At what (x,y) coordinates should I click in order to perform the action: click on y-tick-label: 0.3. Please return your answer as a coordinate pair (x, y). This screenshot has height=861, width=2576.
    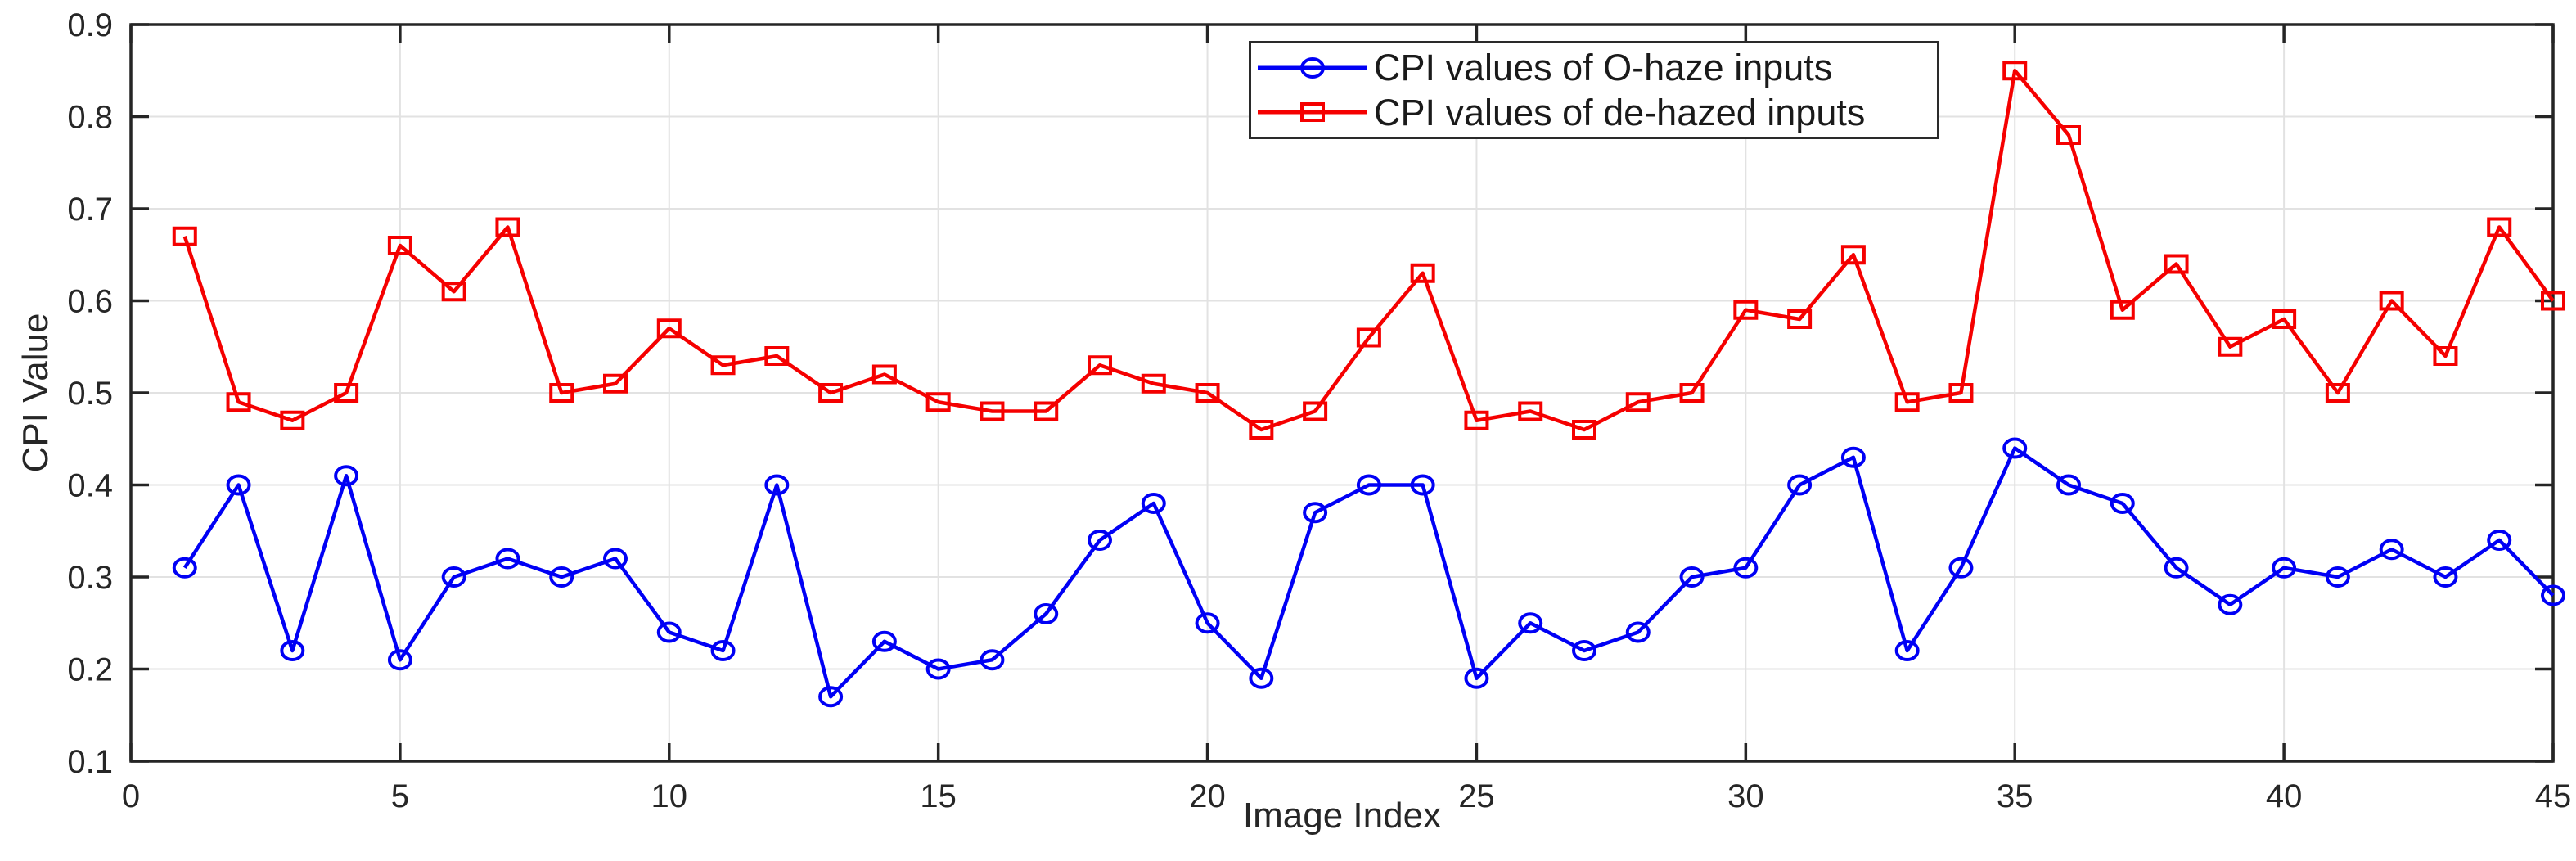
    Looking at the image, I should click on (90, 578).